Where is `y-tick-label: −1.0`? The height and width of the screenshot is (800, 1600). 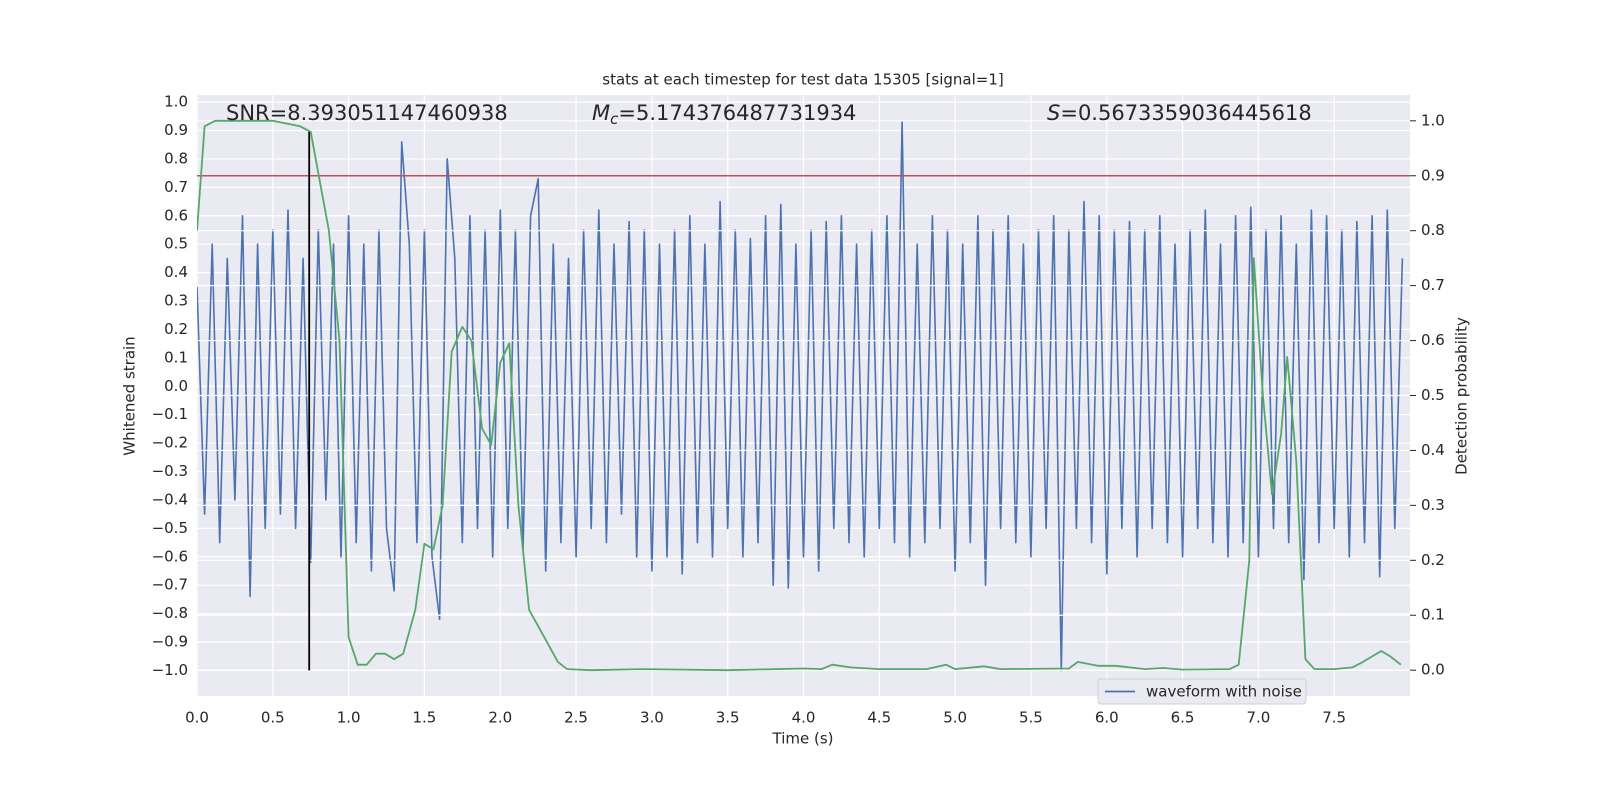 y-tick-label: −1.0 is located at coordinates (170, 670).